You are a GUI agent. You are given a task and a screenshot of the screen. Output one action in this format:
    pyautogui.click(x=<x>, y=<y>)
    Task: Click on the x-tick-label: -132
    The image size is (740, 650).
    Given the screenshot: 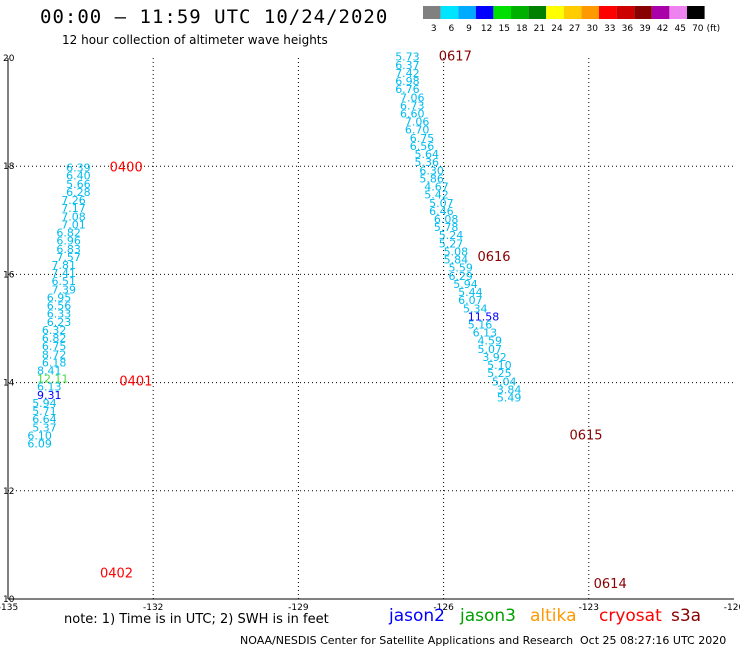 What is the action you would take?
    pyautogui.click(x=153, y=608)
    